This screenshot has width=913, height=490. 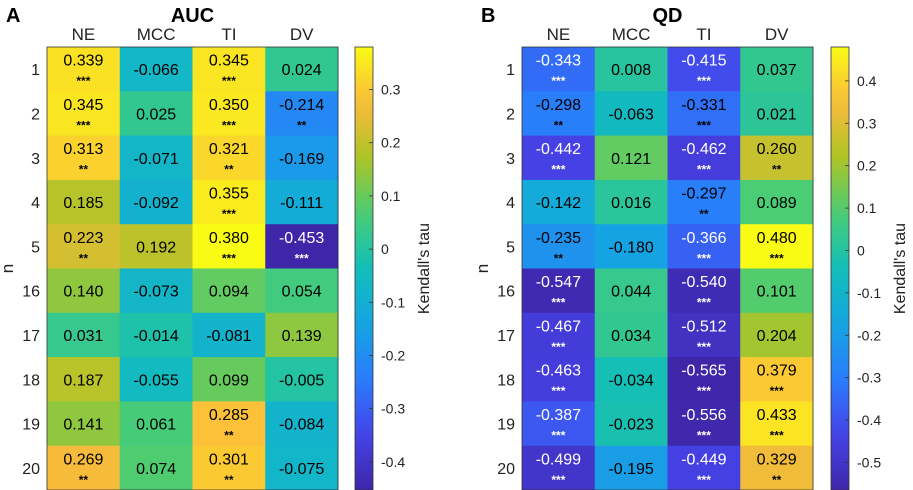 What do you see at coordinates (777, 238) in the screenshot?
I see `cell-value-label: 0.480` at bounding box center [777, 238].